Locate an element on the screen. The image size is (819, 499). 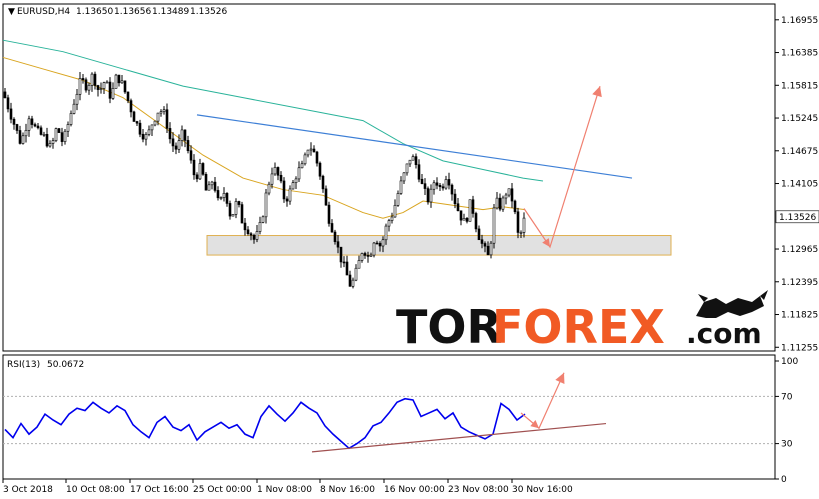
rsi-trendline is located at coordinates (459, 437).